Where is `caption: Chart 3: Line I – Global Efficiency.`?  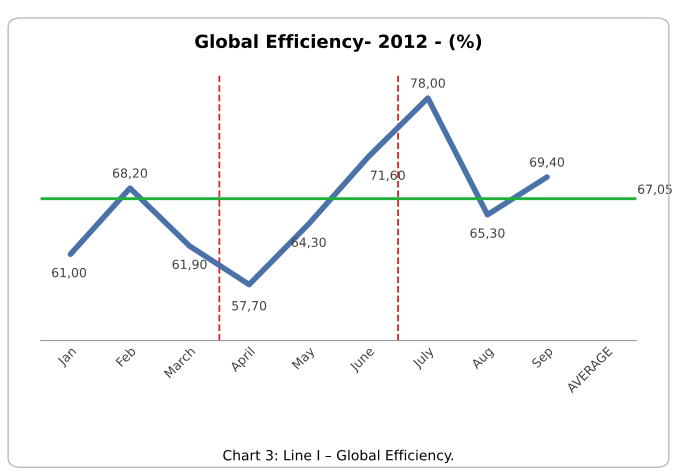 caption: Chart 3: Line I – Global Efficiency. is located at coordinates (338, 457).